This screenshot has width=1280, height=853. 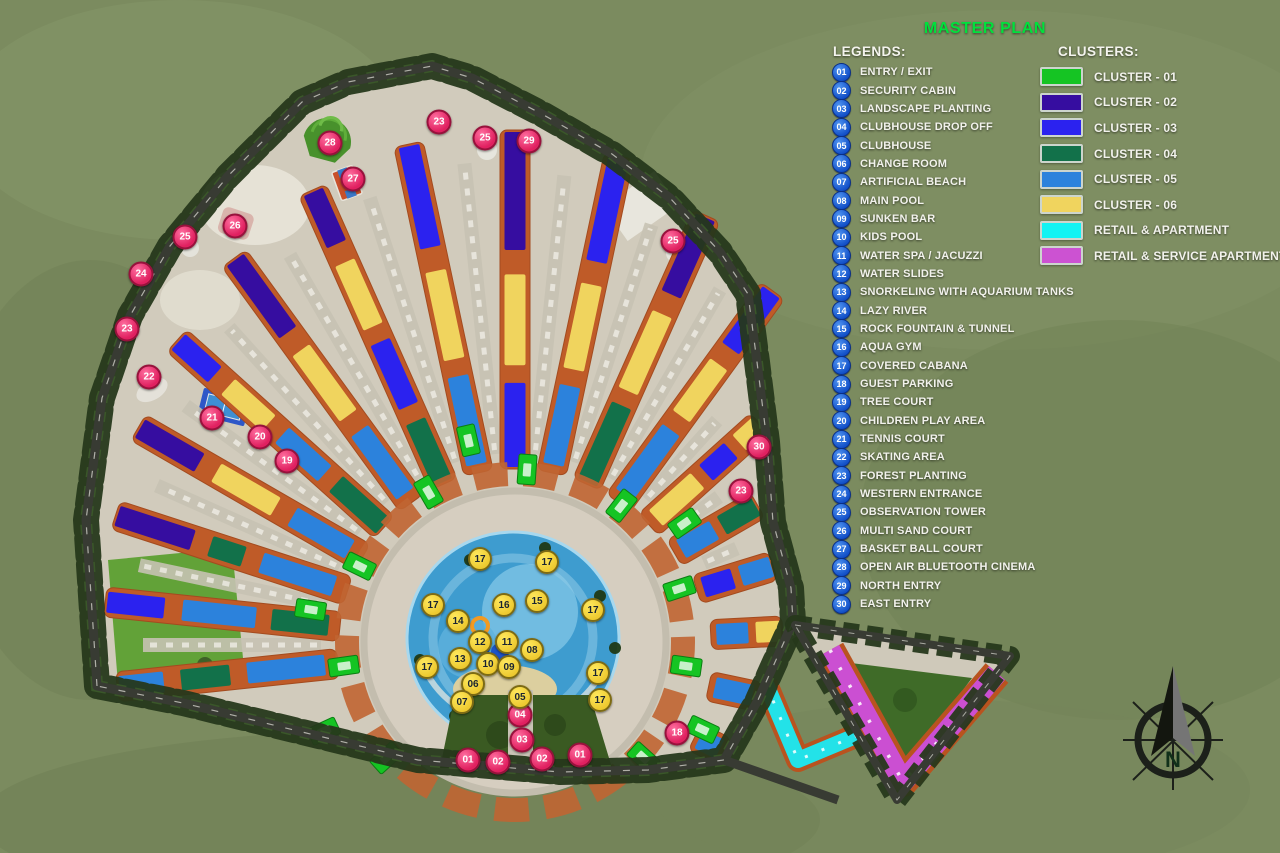 What do you see at coordinates (841, 604) in the screenshot?
I see `legend-number-badge: 30` at bounding box center [841, 604].